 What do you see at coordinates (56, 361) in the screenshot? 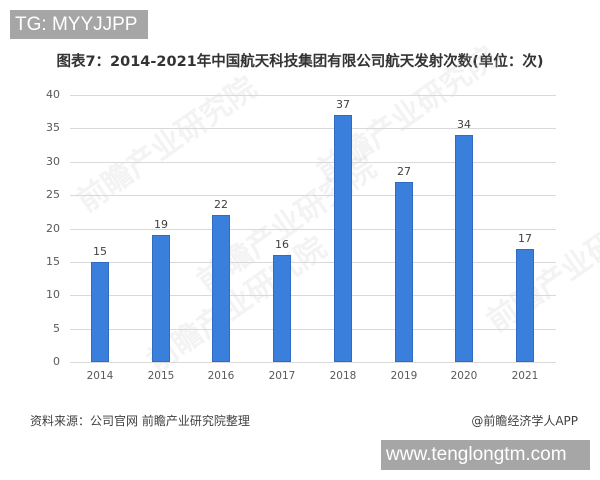
I see `y-tick-label: 0` at bounding box center [56, 361].